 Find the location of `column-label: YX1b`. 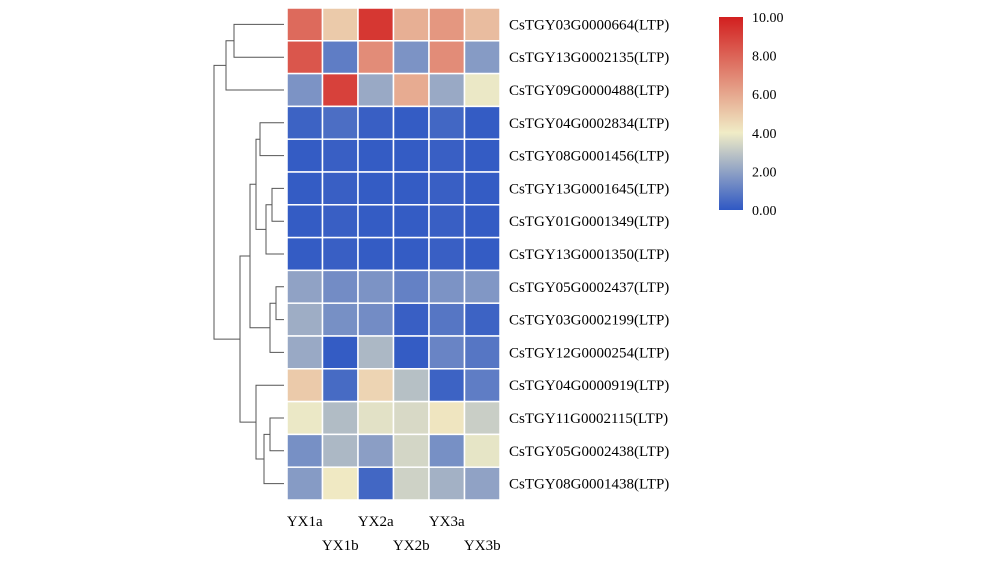

column-label: YX1b is located at coordinates (340, 546).